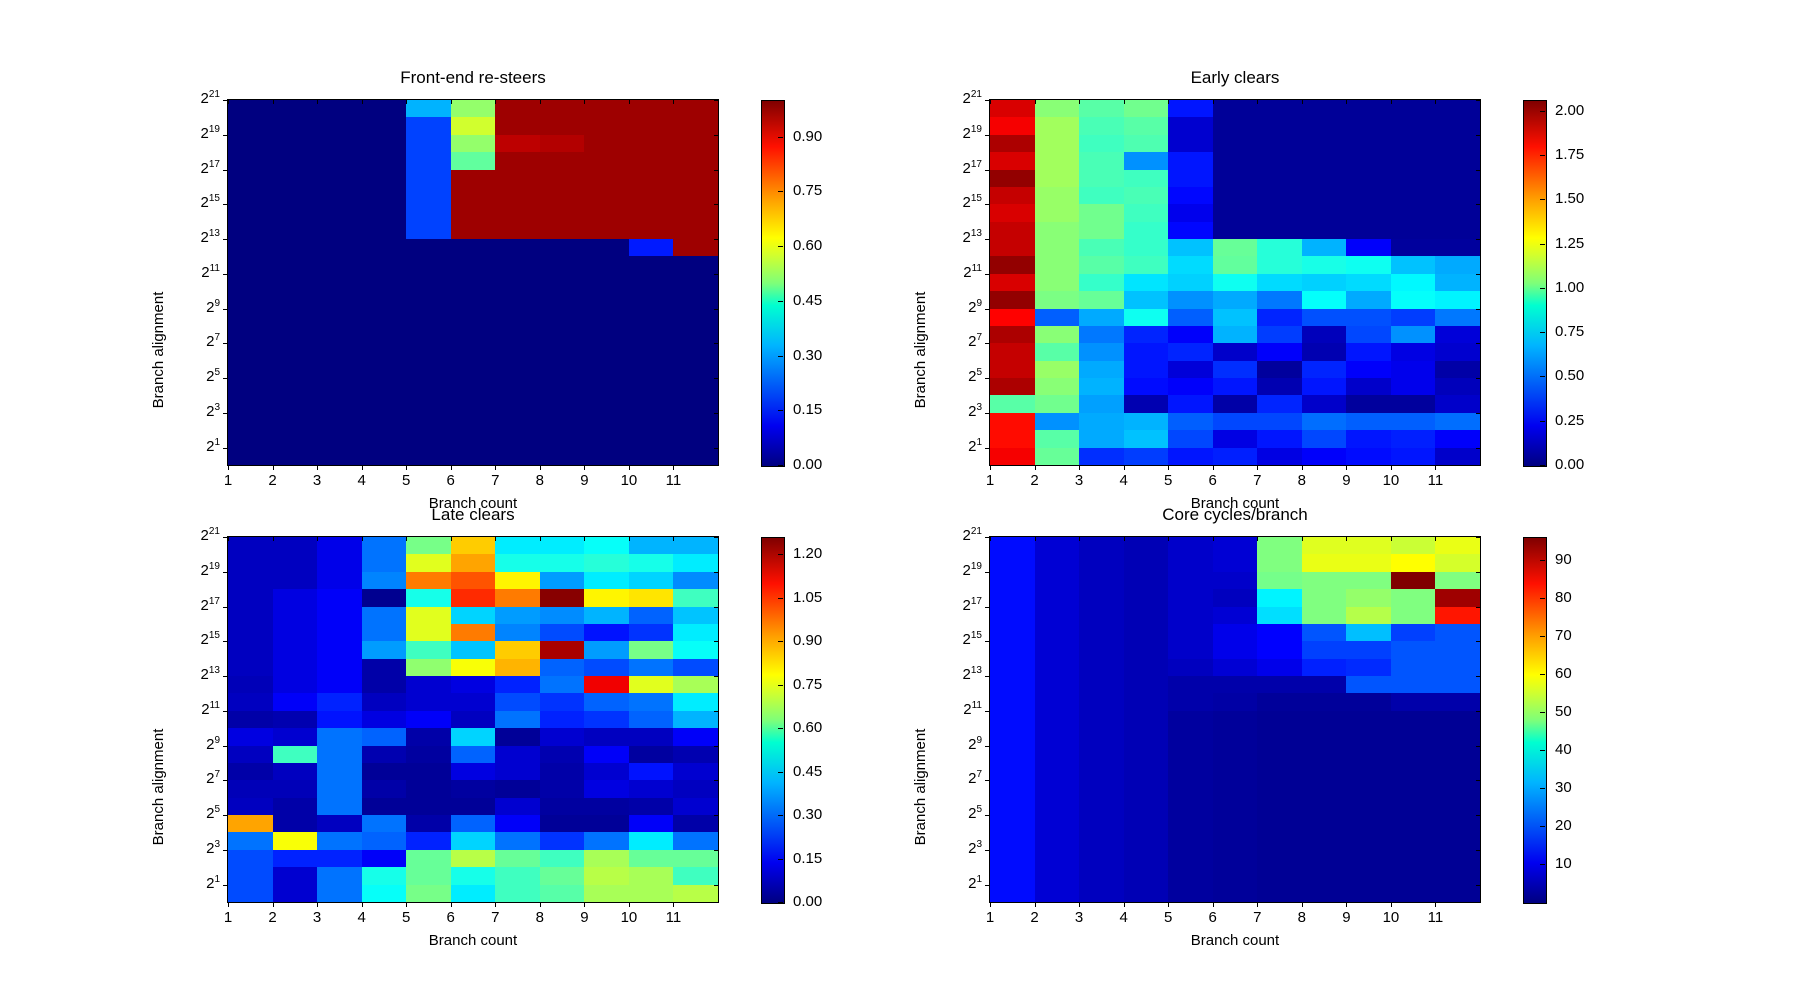 The width and height of the screenshot is (1800, 1000). I want to click on x-tick-label: 2, so click(1034, 480).